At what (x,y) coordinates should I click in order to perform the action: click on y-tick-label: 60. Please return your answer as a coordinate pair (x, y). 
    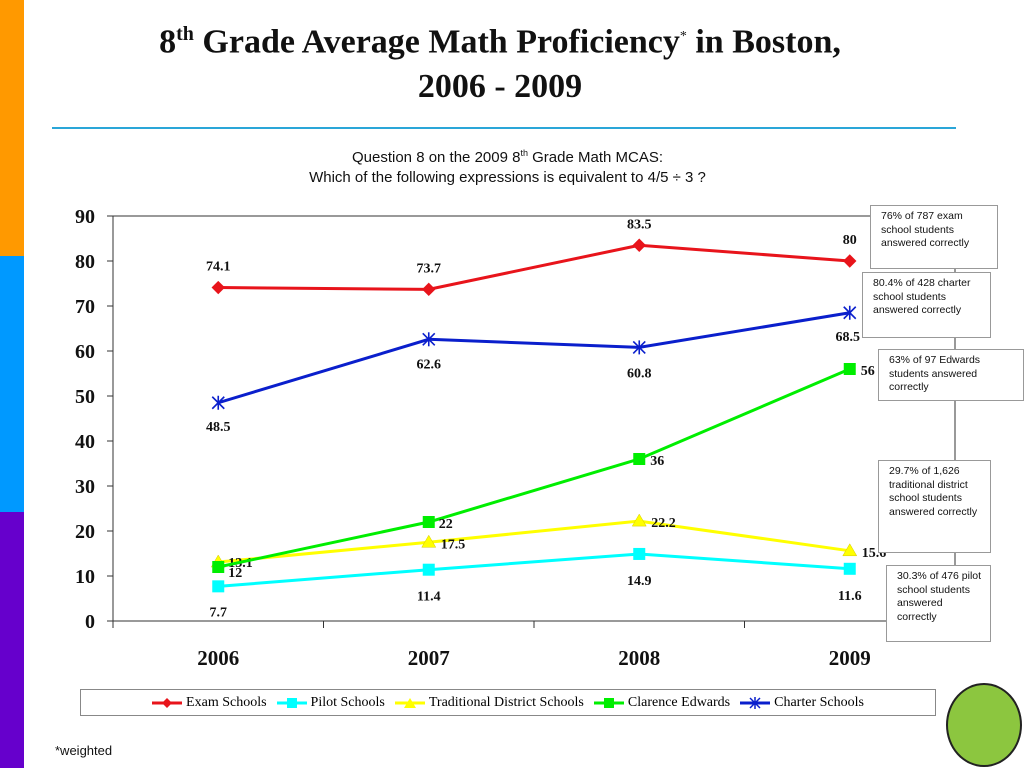
    Looking at the image, I should click on (85, 352).